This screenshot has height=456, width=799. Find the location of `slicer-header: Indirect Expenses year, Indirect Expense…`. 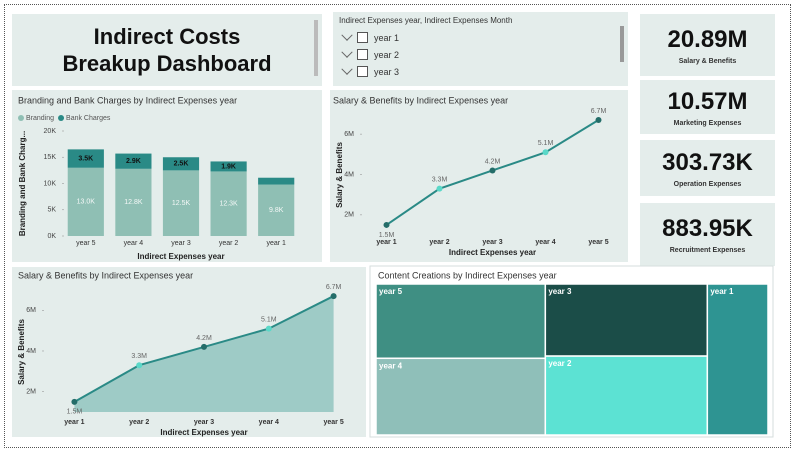

slicer-header: Indirect Expenses year, Indirect Expense… is located at coordinates (426, 20).